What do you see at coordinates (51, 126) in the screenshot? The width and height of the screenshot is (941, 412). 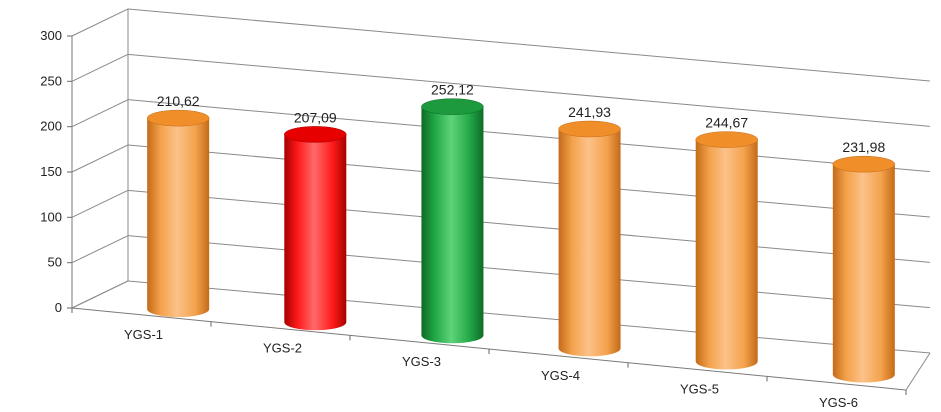 I see `y-tick-label: 200` at bounding box center [51, 126].